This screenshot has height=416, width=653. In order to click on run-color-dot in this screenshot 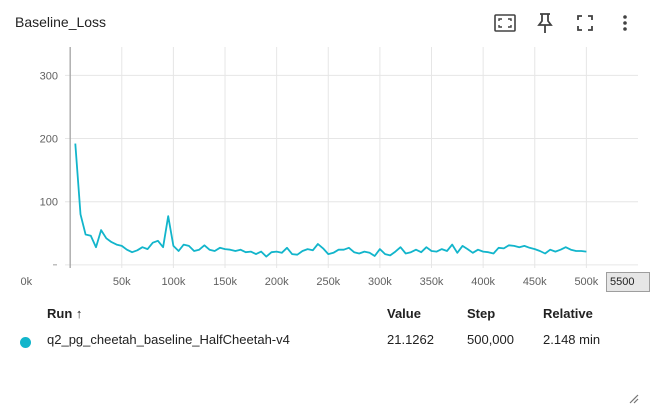, I will do `click(25, 342)`.